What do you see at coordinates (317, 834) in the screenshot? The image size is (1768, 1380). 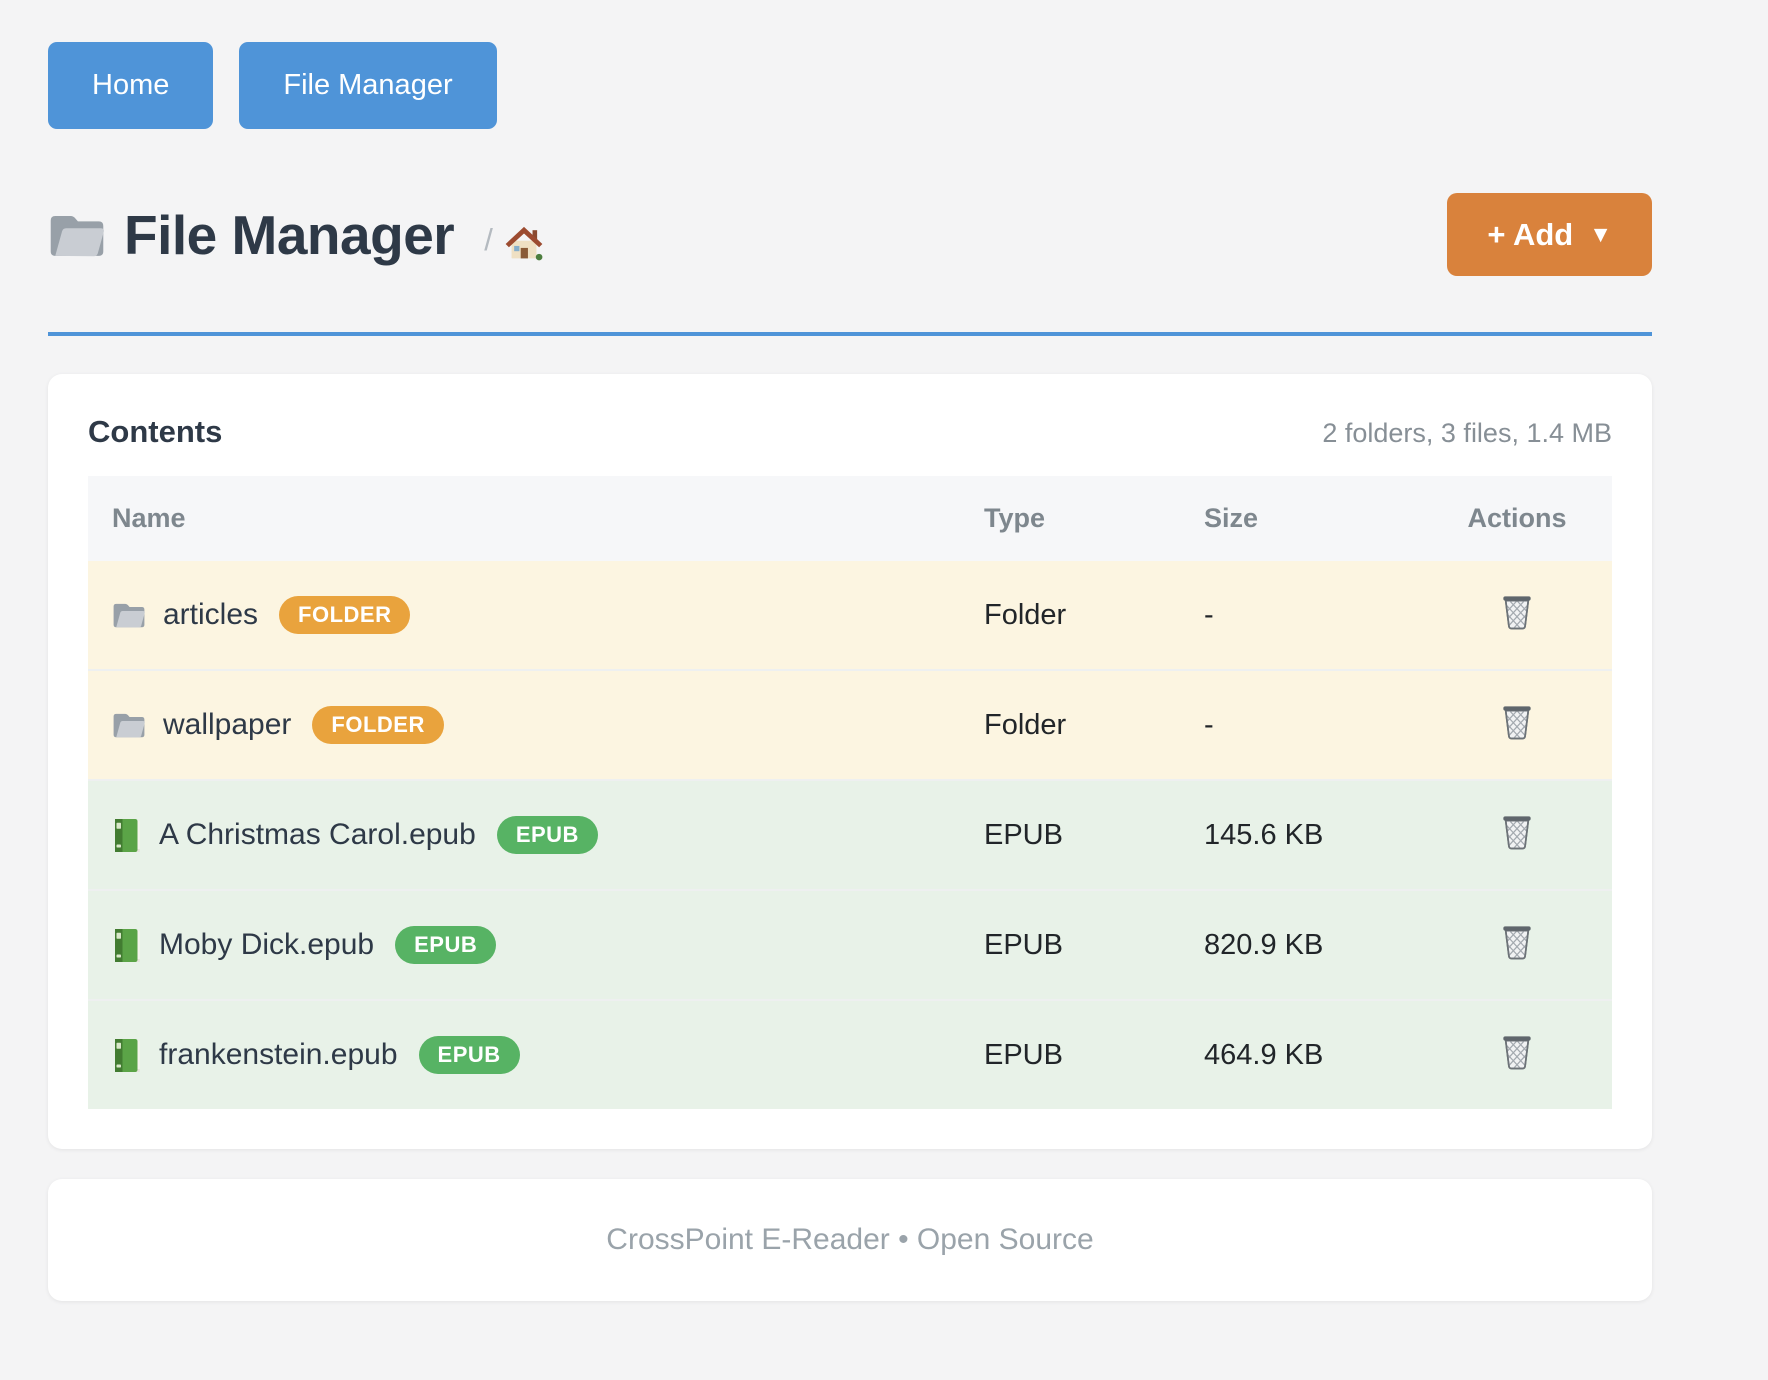 I see `file-name-link: A Christmas Carol.epub` at bounding box center [317, 834].